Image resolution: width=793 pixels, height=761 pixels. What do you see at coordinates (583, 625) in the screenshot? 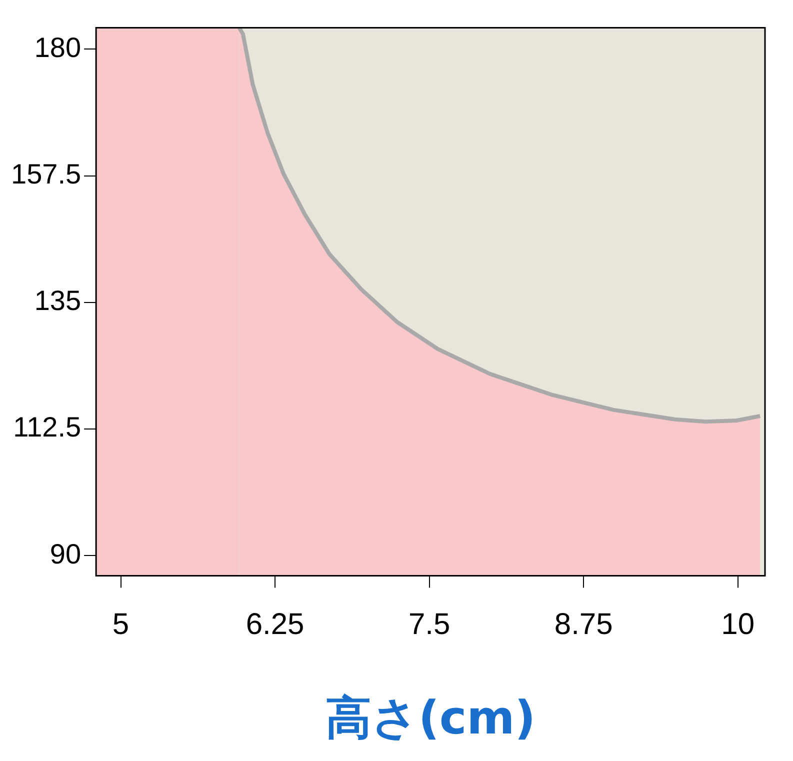
I see `x-tick-label: 8.75` at bounding box center [583, 625].